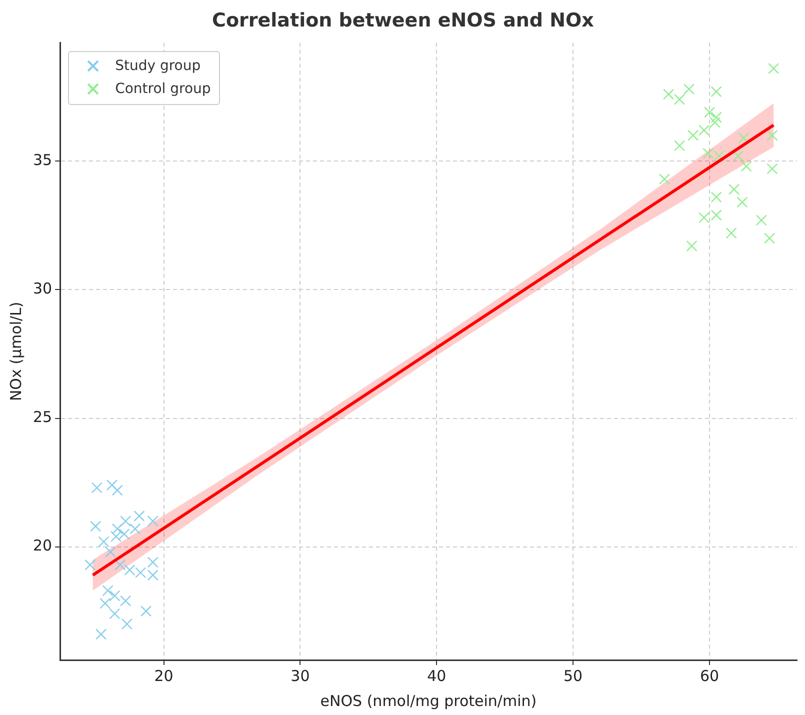 The height and width of the screenshot is (715, 805). What do you see at coordinates (164, 675) in the screenshot?
I see `x-tick-label: 20` at bounding box center [164, 675].